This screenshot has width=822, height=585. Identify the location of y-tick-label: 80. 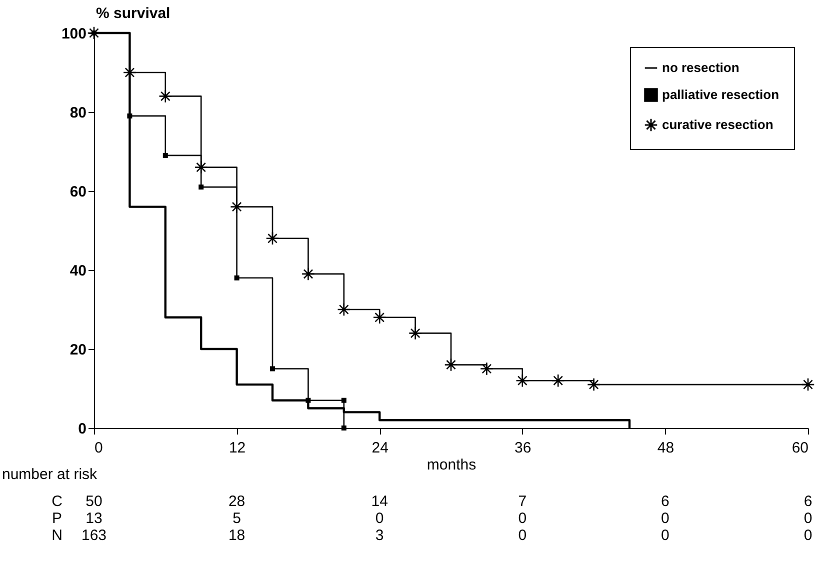
(78, 113).